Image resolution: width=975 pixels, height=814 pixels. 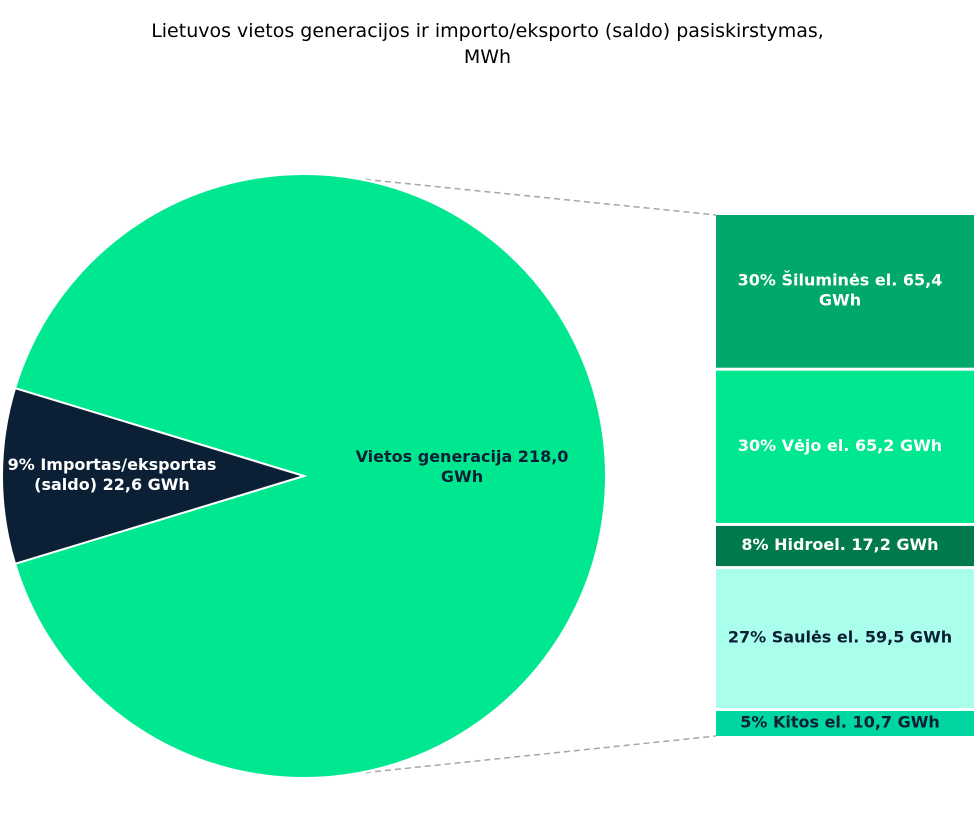 I want to click on bar-label-2-line-1: 30% Vėjo el. 65,2 GWh, so click(x=840, y=445).